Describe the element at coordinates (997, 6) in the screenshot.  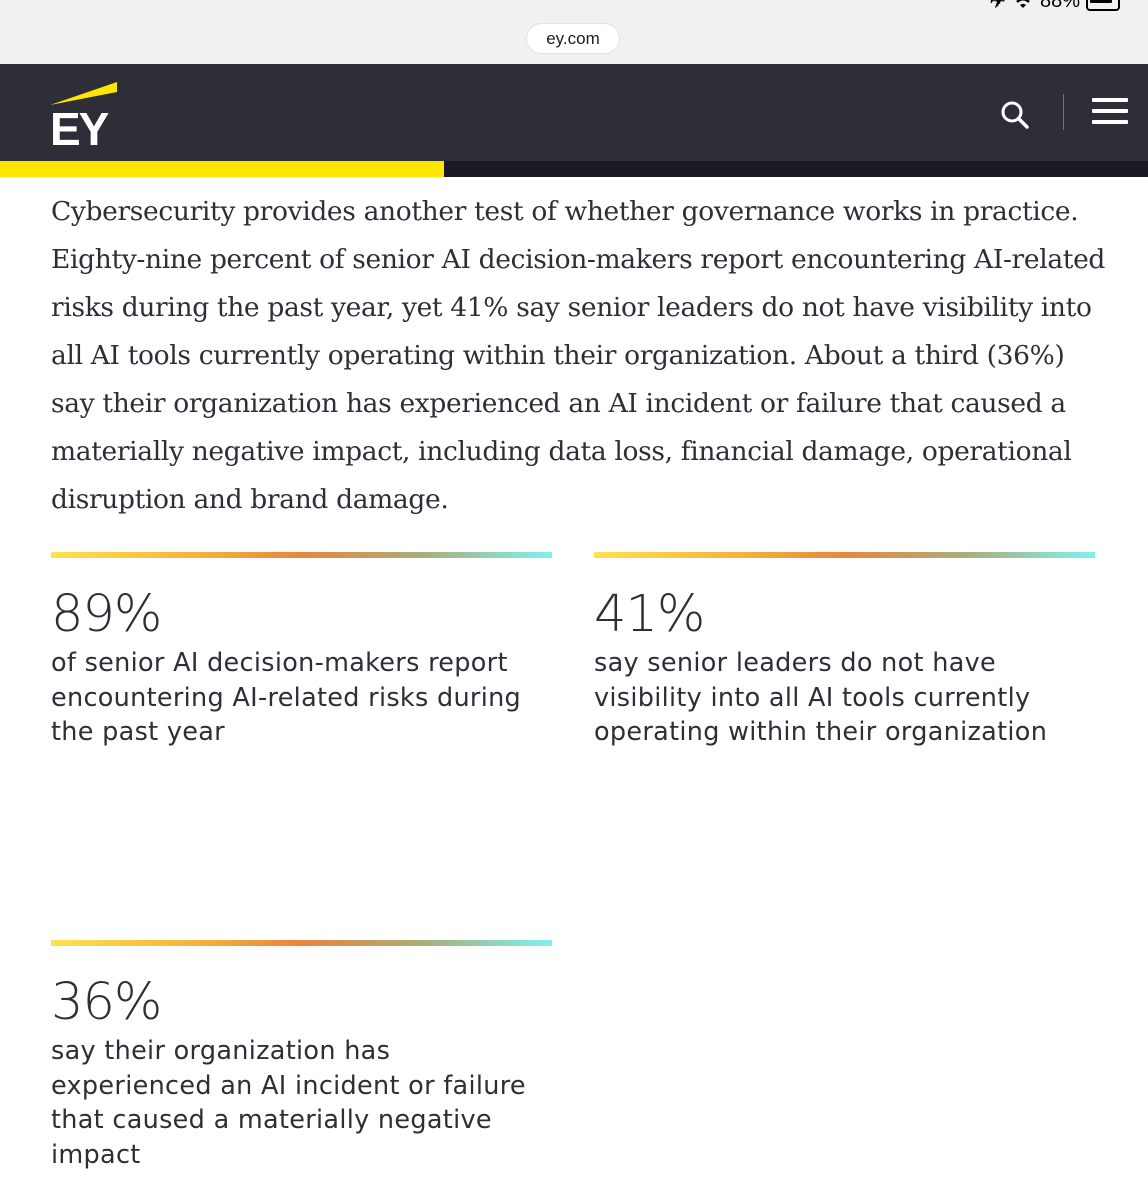
I see `airplane-icon: ✈` at that location.